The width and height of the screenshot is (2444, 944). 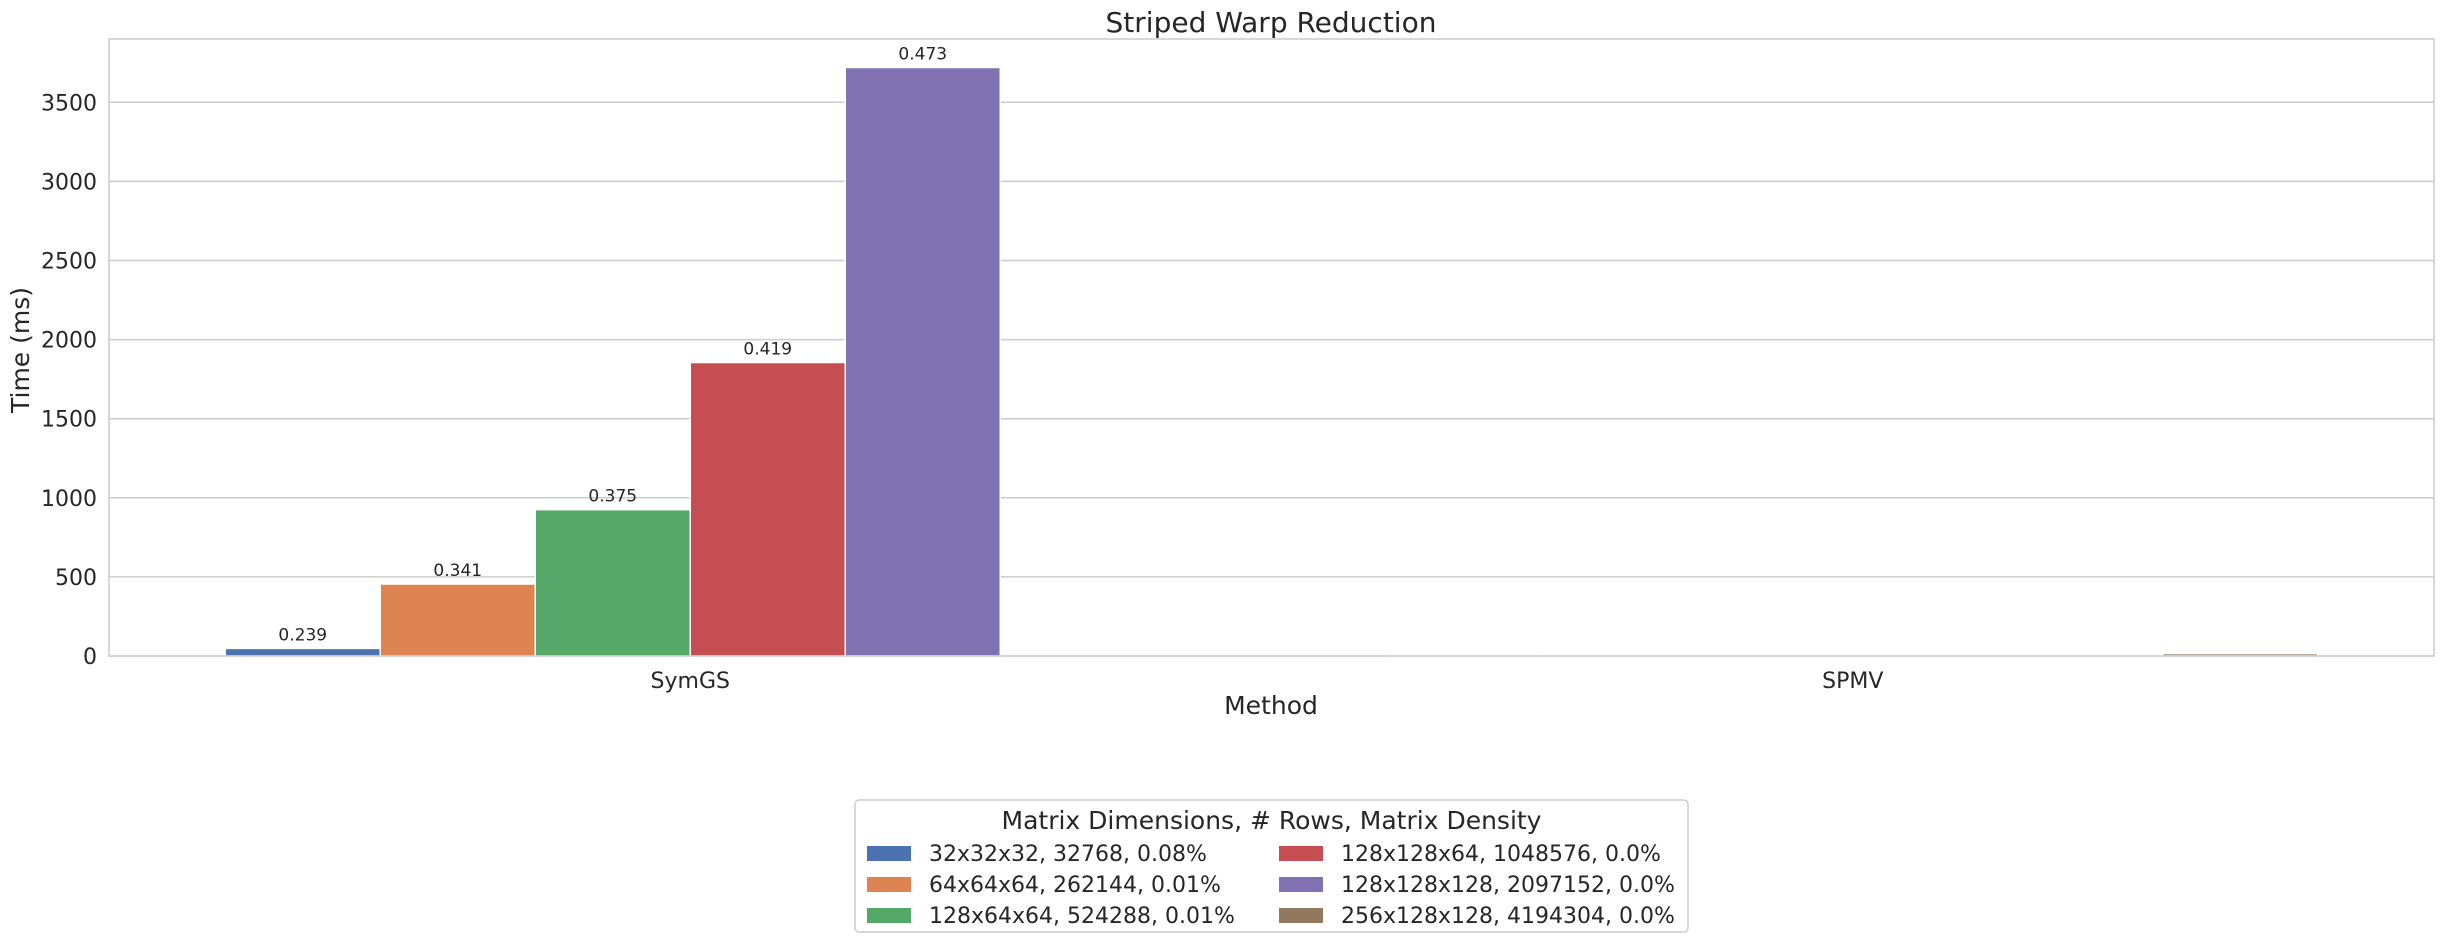 What do you see at coordinates (20, 350) in the screenshot?
I see `y-axis-label: Time (ms)` at bounding box center [20, 350].